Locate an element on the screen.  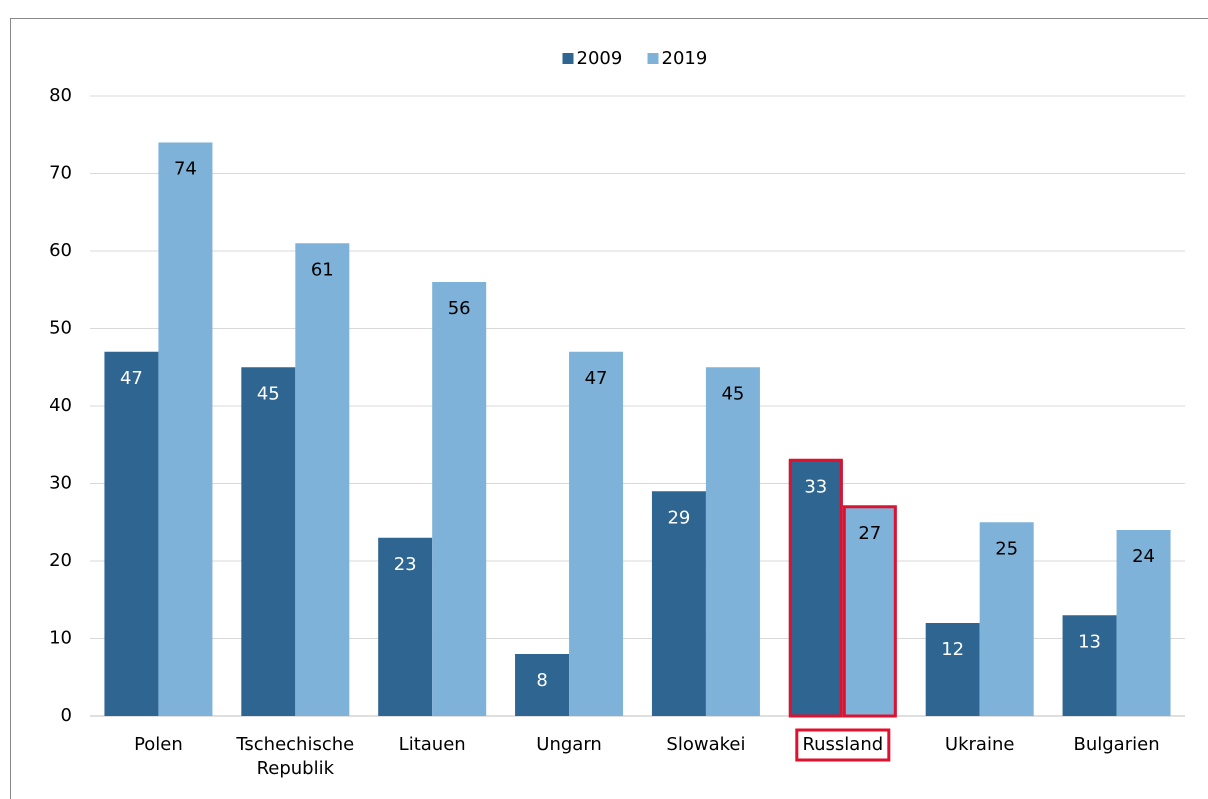
x-tick-label: Russland is located at coordinates (843, 744).